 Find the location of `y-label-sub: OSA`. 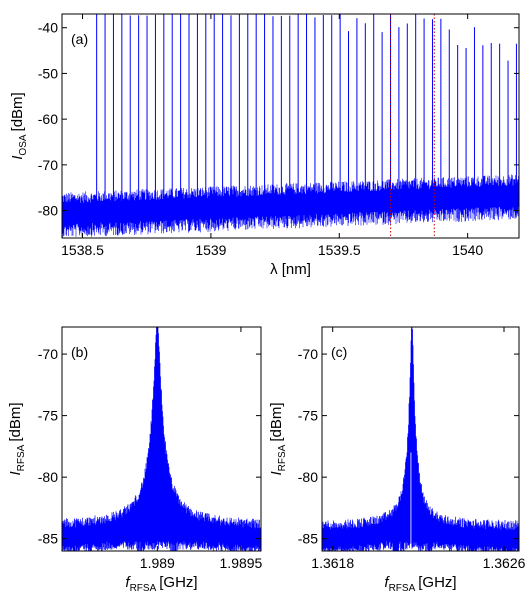

y-label-sub: OSA is located at coordinates (23, 144).